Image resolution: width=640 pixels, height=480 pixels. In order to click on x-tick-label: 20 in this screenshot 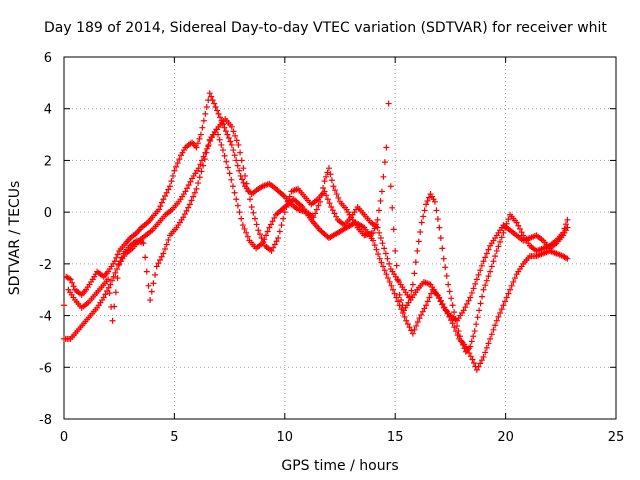, I will do `click(505, 437)`.